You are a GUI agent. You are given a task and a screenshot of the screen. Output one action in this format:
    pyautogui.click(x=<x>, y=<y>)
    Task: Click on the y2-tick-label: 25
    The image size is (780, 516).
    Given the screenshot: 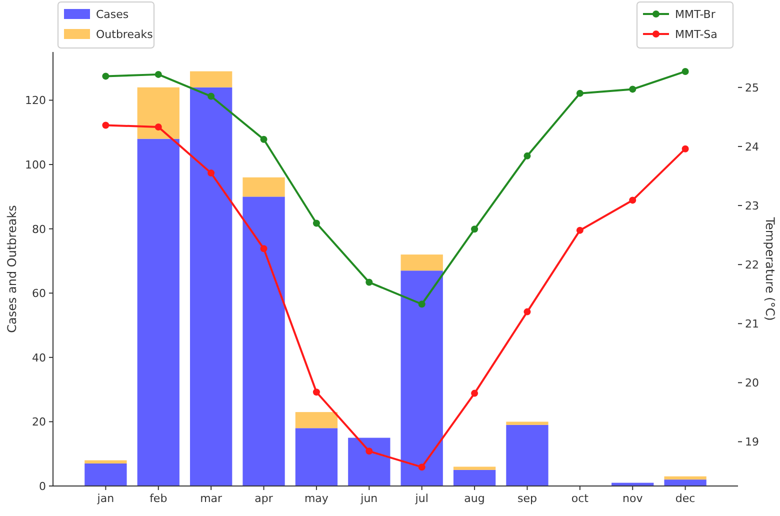 What is the action you would take?
    pyautogui.click(x=752, y=87)
    